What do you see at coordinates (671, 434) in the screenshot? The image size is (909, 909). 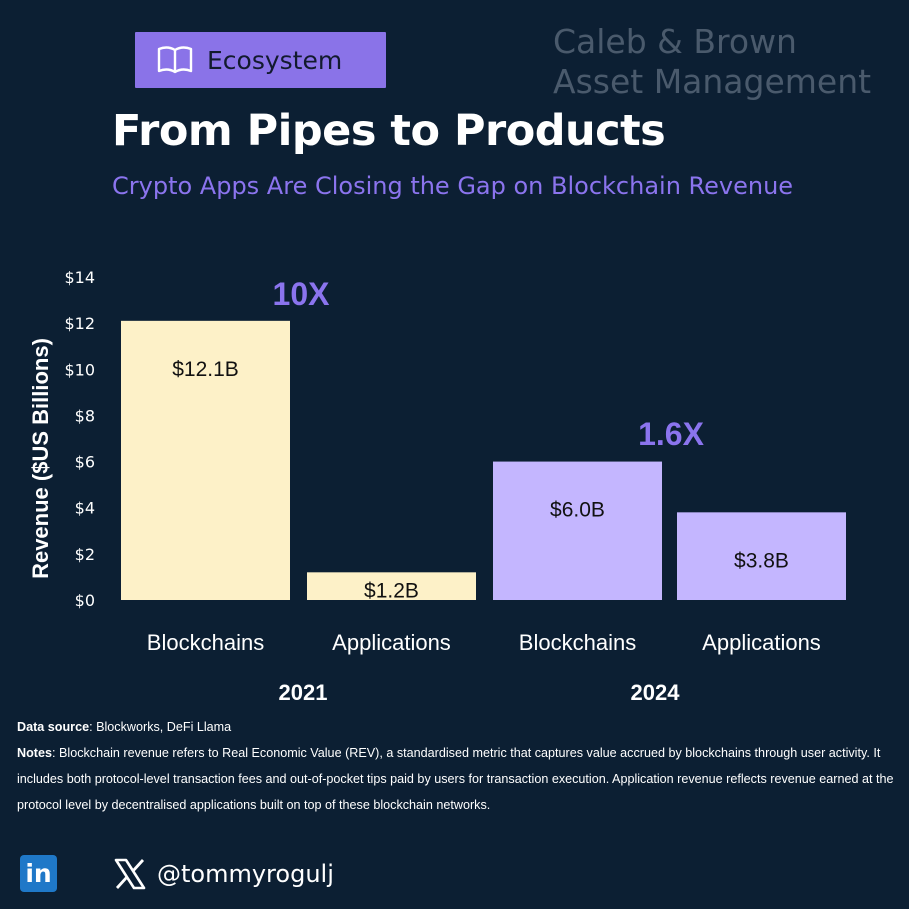 I see `multiplier-annotation: 1.6X` at bounding box center [671, 434].